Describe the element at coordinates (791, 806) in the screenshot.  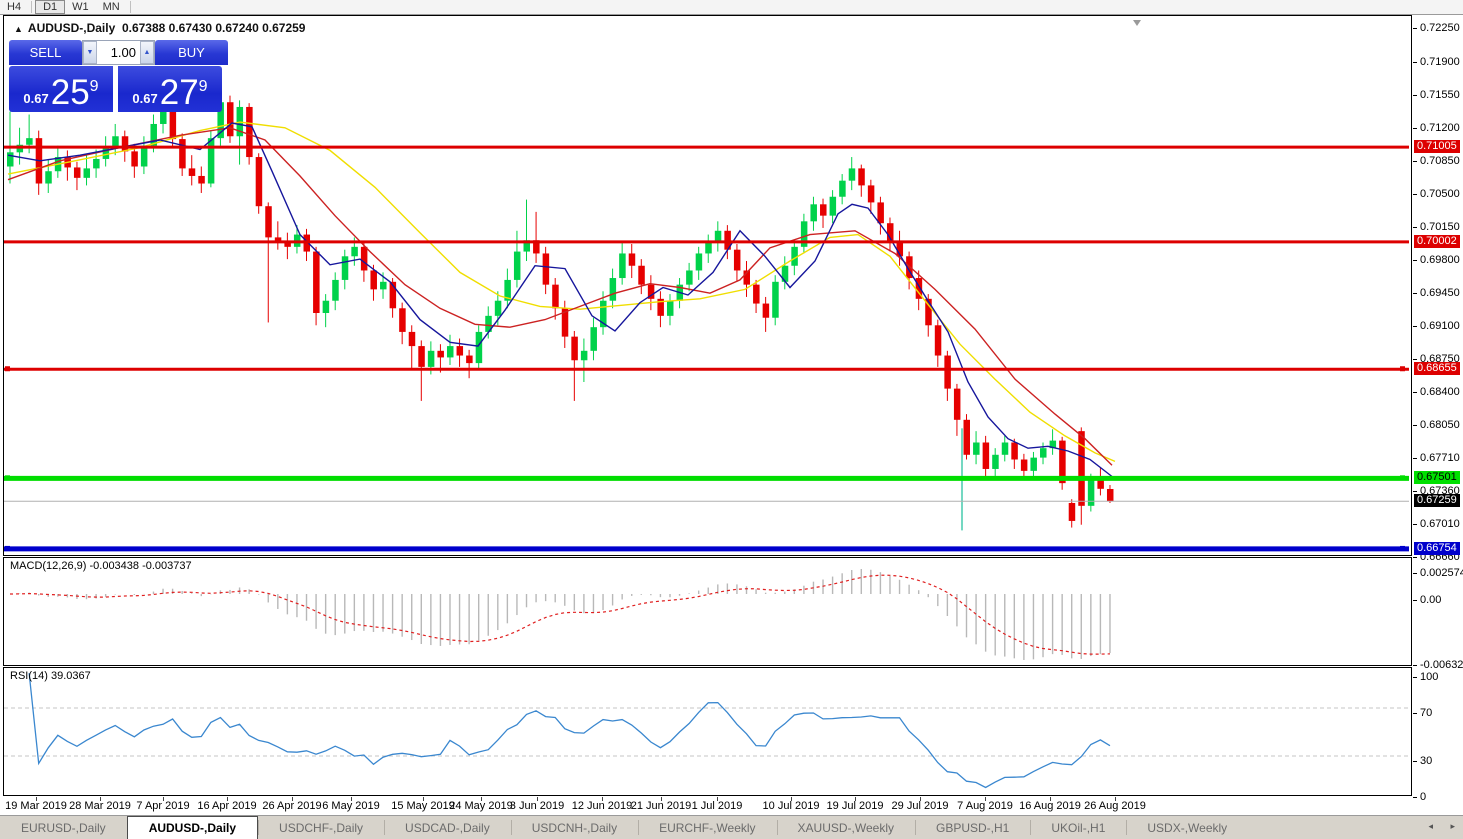
I see `date-label: 10 Jul 2019` at that location.